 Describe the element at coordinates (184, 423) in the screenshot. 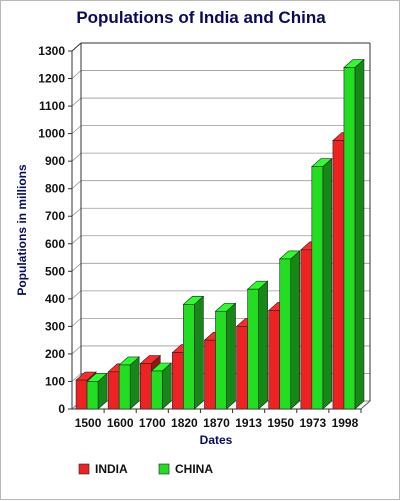

I see `x-tick-label: 1820` at that location.